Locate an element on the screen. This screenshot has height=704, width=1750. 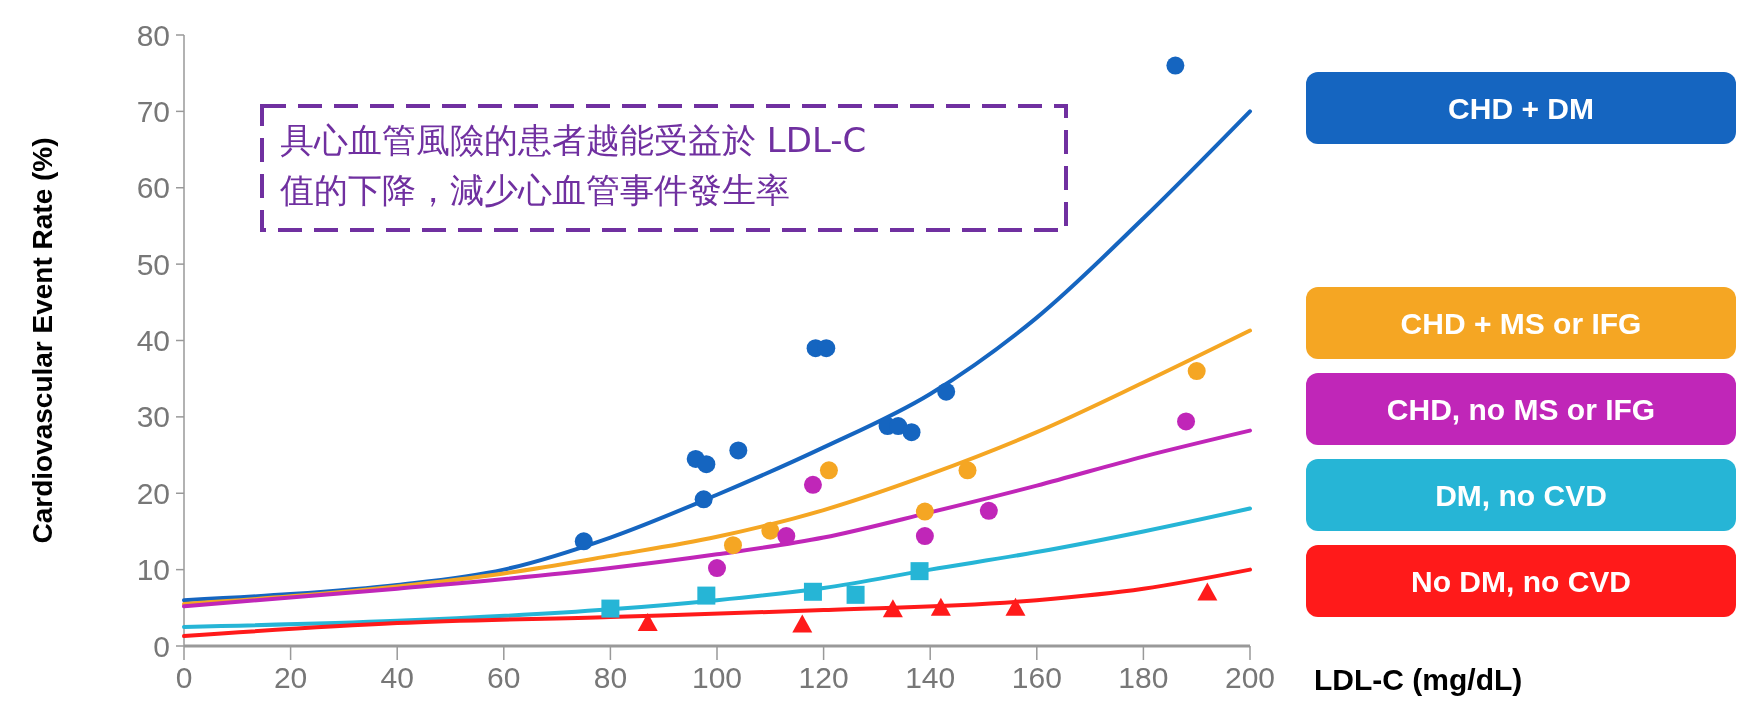
y-tick-label: 10 is located at coordinates (153, 570).